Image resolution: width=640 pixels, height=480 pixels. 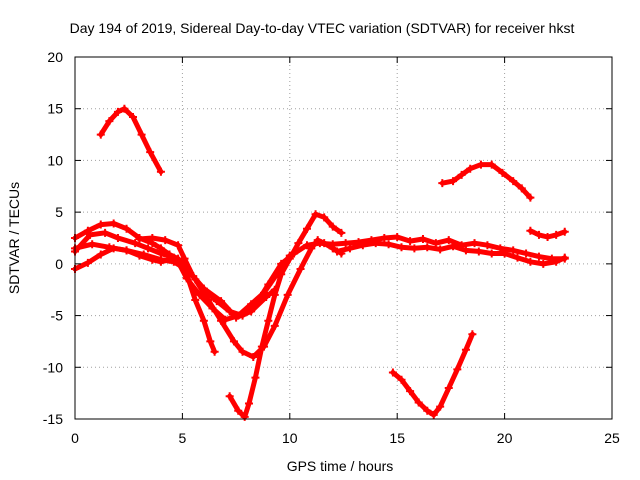 I want to click on x-tick-label: 25, so click(x=612, y=438).